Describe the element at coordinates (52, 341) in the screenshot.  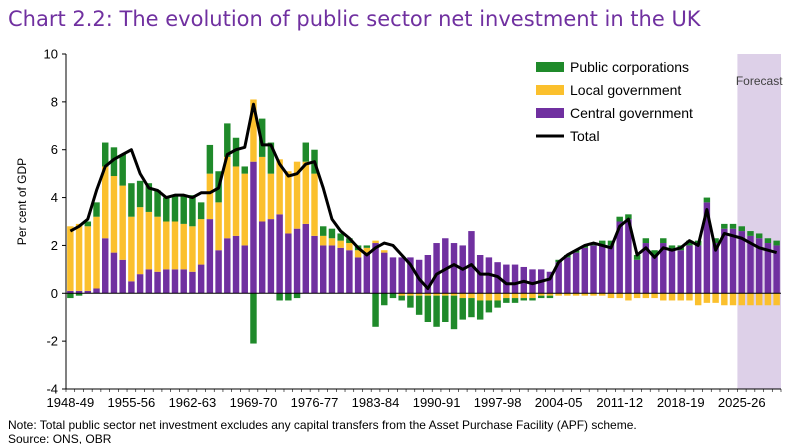
I see `y-tick-label: -2` at that location.